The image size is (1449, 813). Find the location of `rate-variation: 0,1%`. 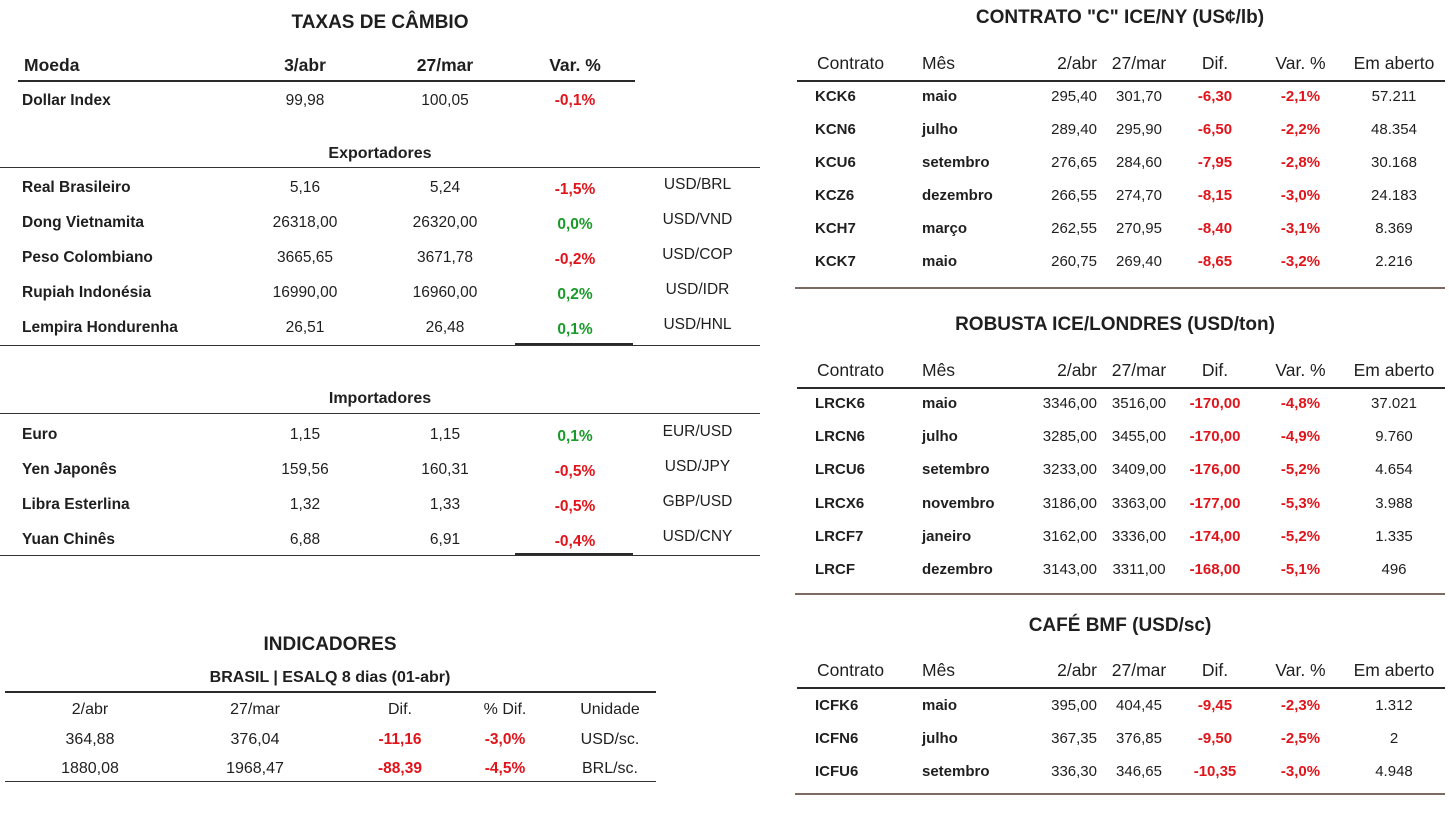

rate-variation: 0,1% is located at coordinates (575, 329).